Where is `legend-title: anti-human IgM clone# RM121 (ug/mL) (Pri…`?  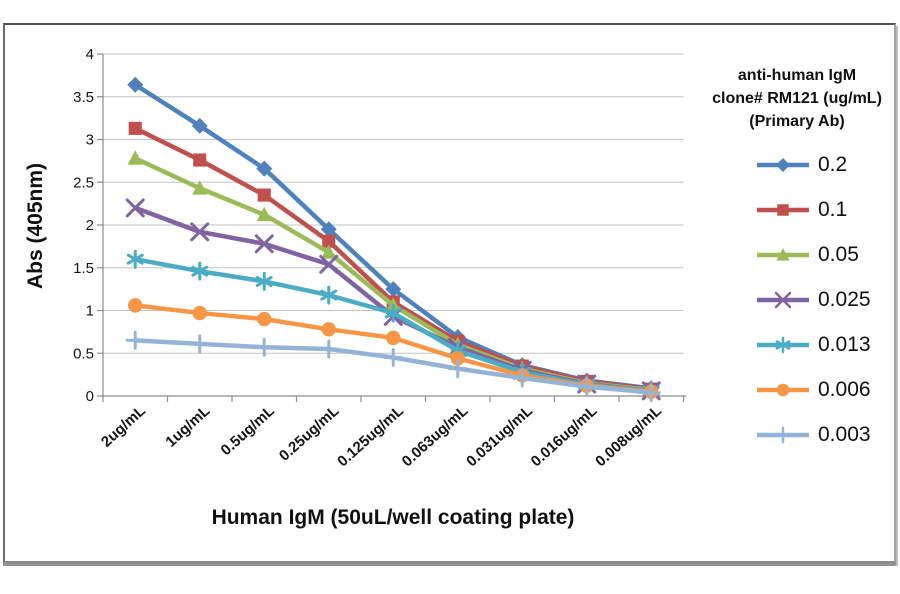
legend-title: anti-human IgM clone# RM121 (ug/mL) (Pri… is located at coordinates (797, 98).